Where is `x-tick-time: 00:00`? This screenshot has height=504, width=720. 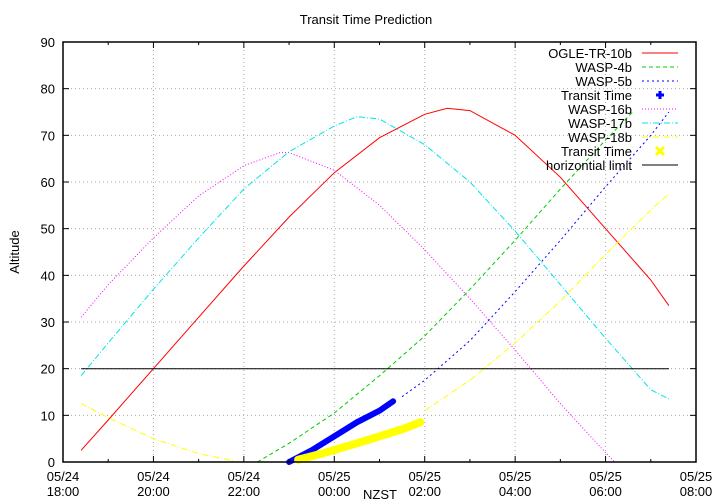 x-tick-time: 00:00 is located at coordinates (334, 491).